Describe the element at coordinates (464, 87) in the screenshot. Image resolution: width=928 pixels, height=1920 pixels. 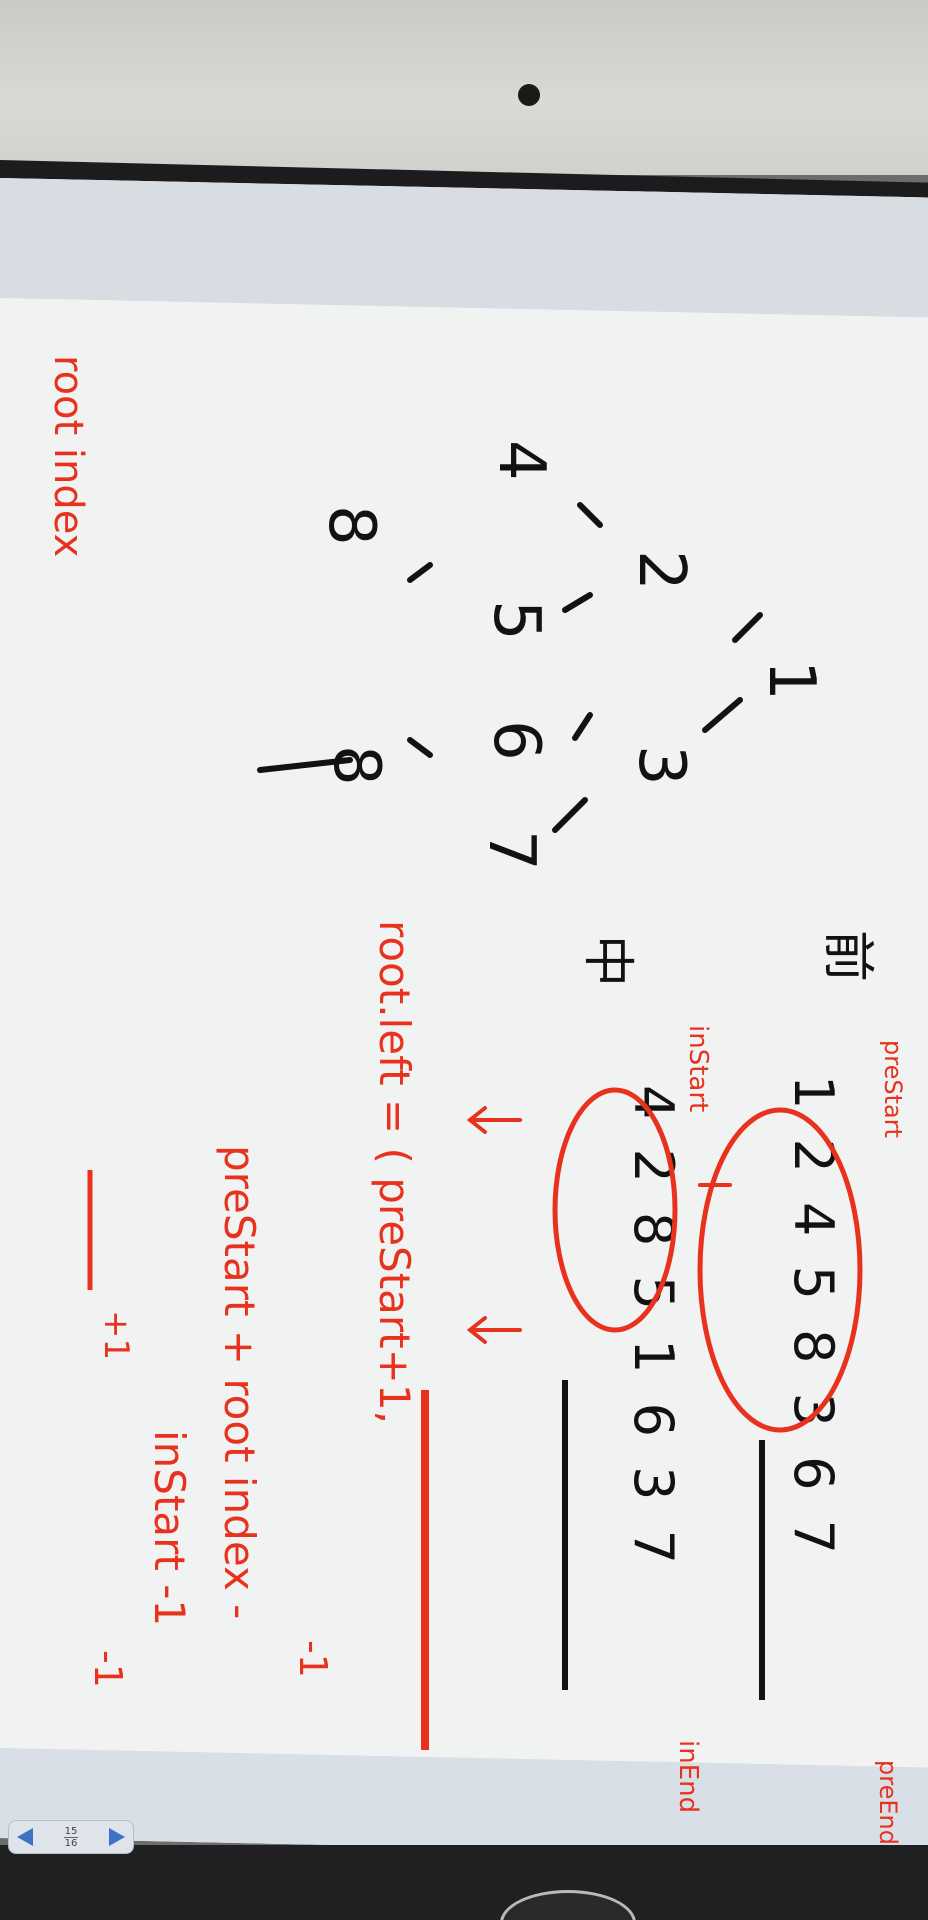
I see `tablet-frame-top` at that location.